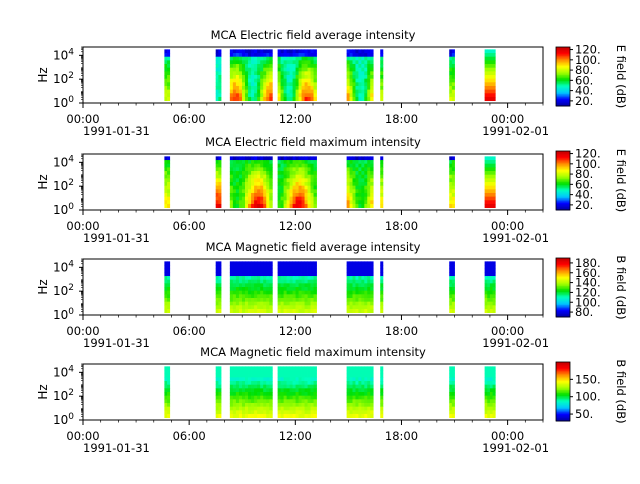  Describe the element at coordinates (507, 119) in the screenshot. I see `x-tick-label: 00:00` at that location.